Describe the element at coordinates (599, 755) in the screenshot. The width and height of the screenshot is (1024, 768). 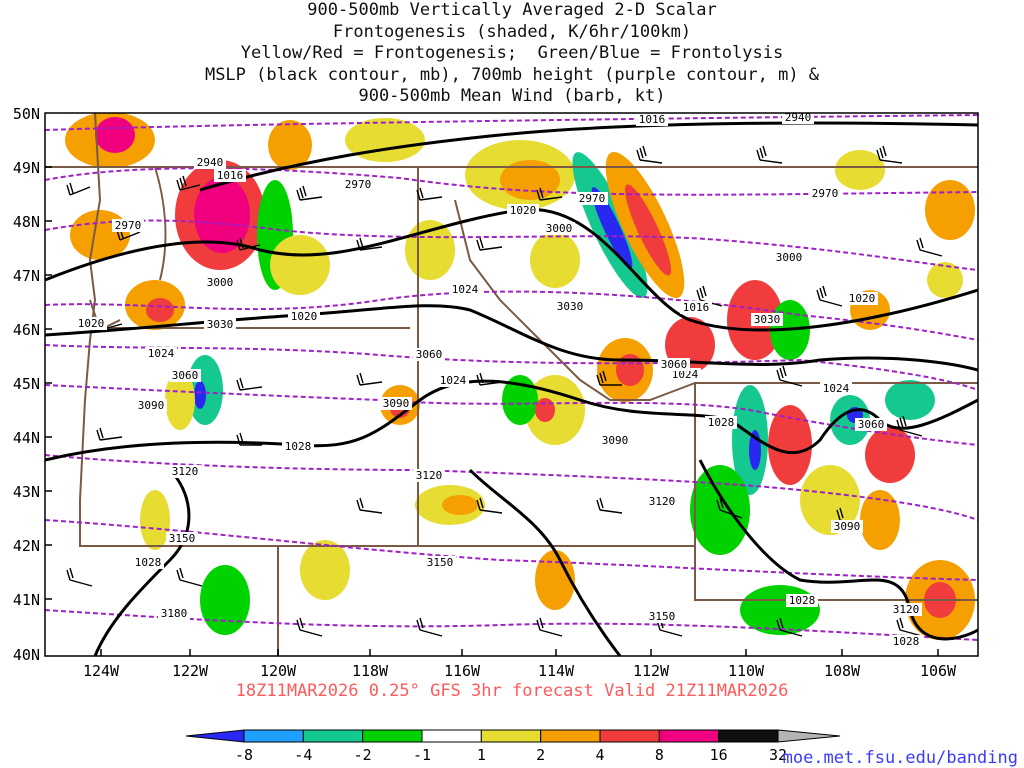
I see `colorbar-tick-label: 4` at that location.